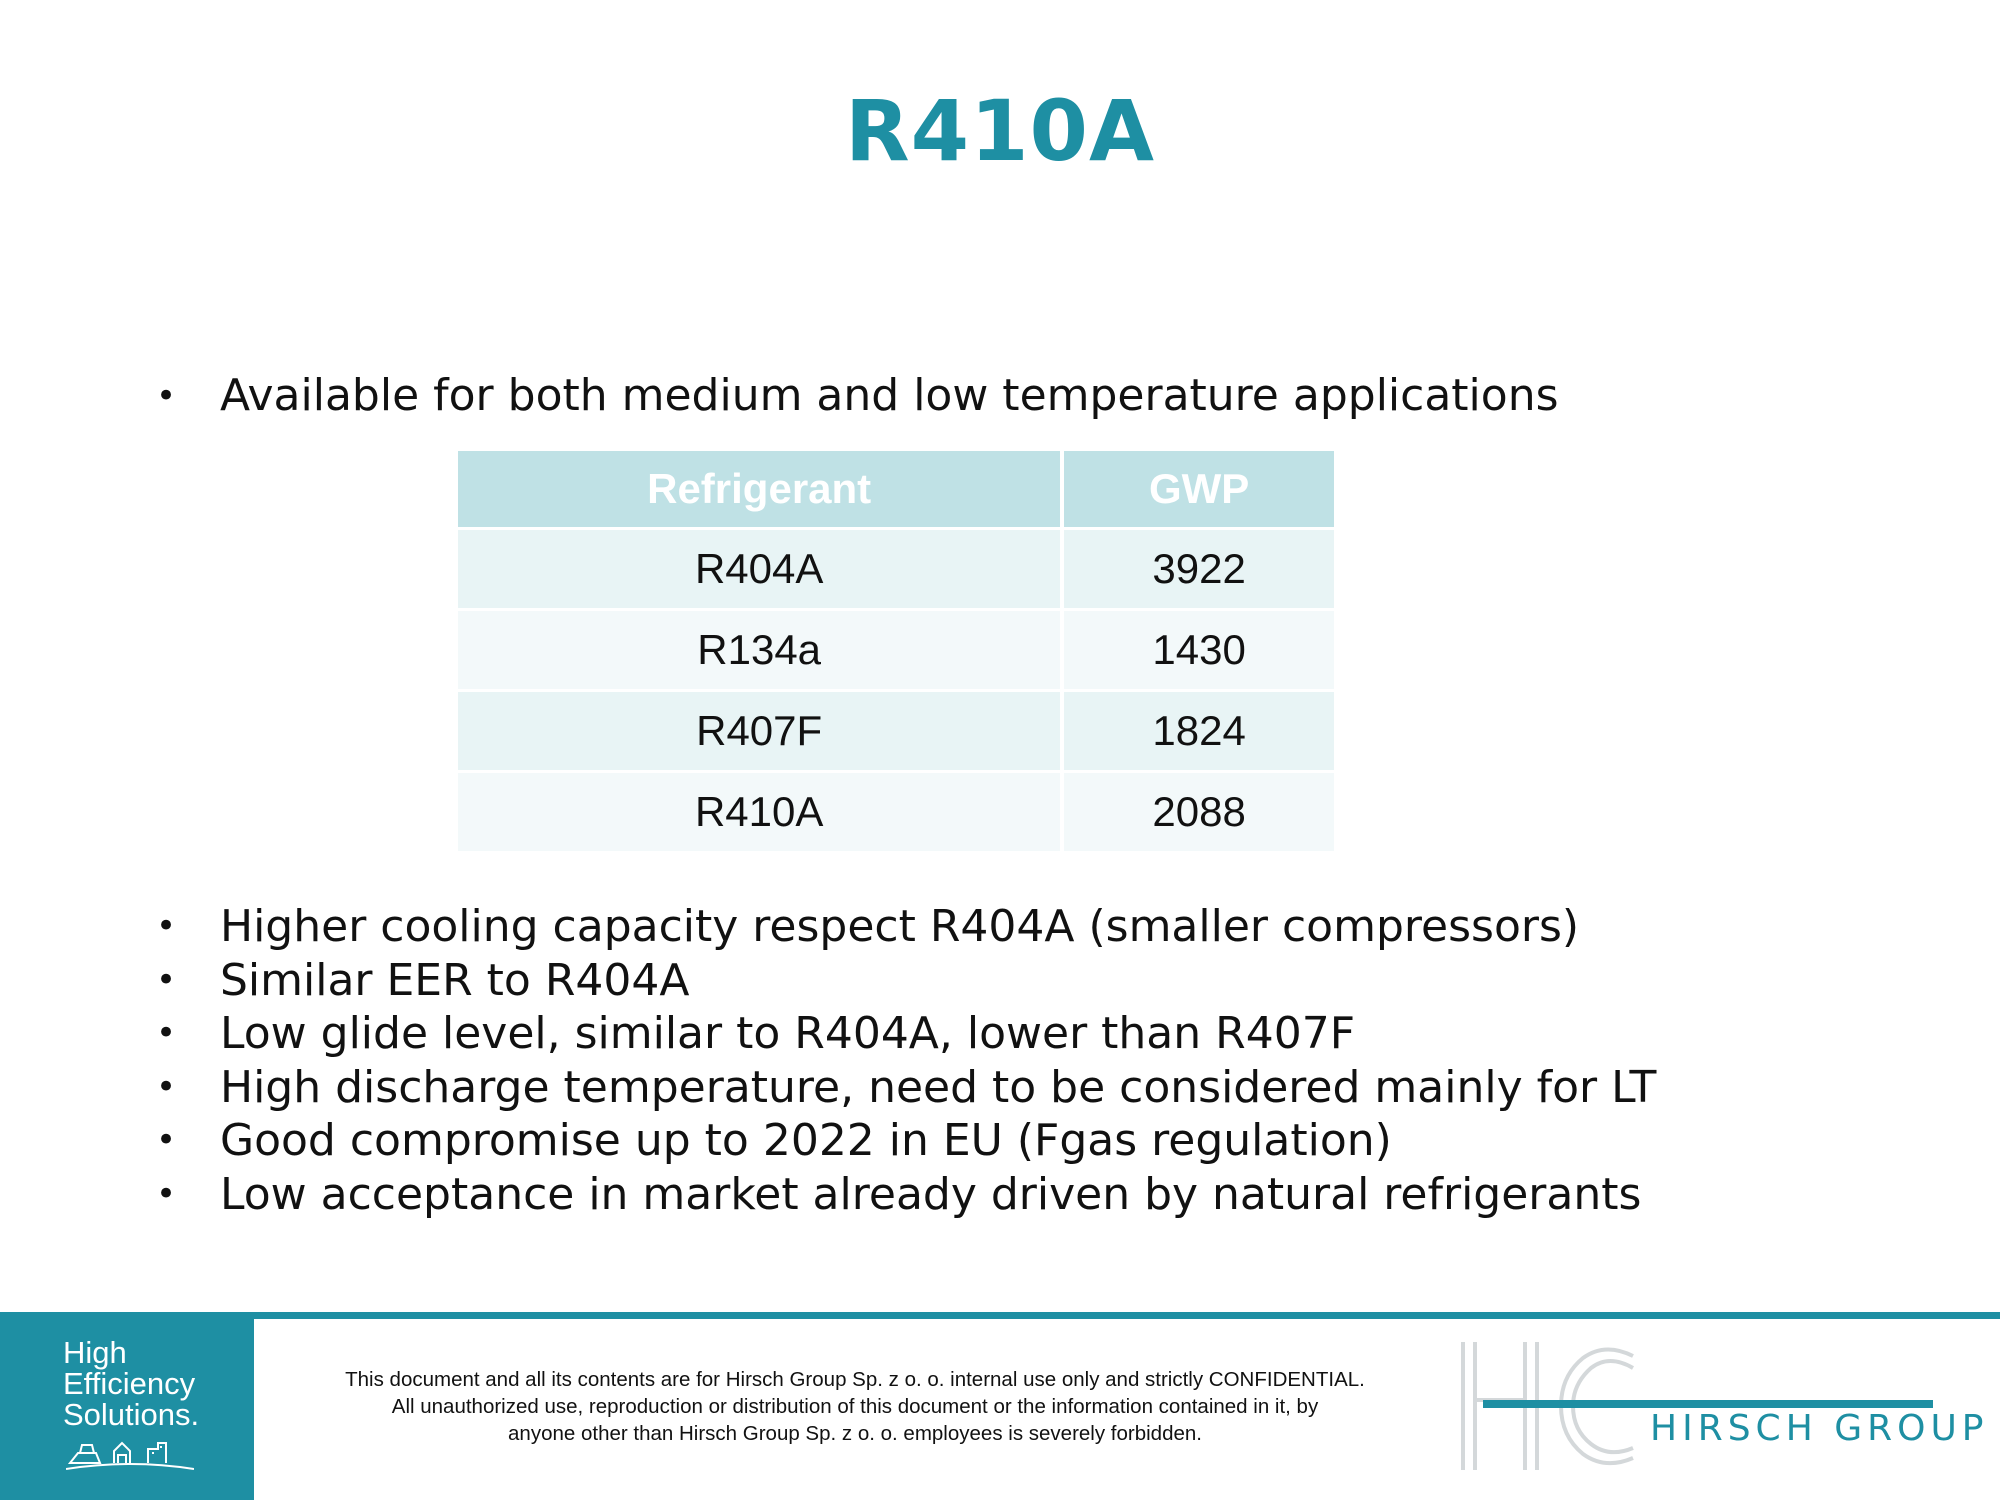 This screenshot has height=1500, width=2000. I want to click on column-header-gwp: GWP, so click(1199, 489).